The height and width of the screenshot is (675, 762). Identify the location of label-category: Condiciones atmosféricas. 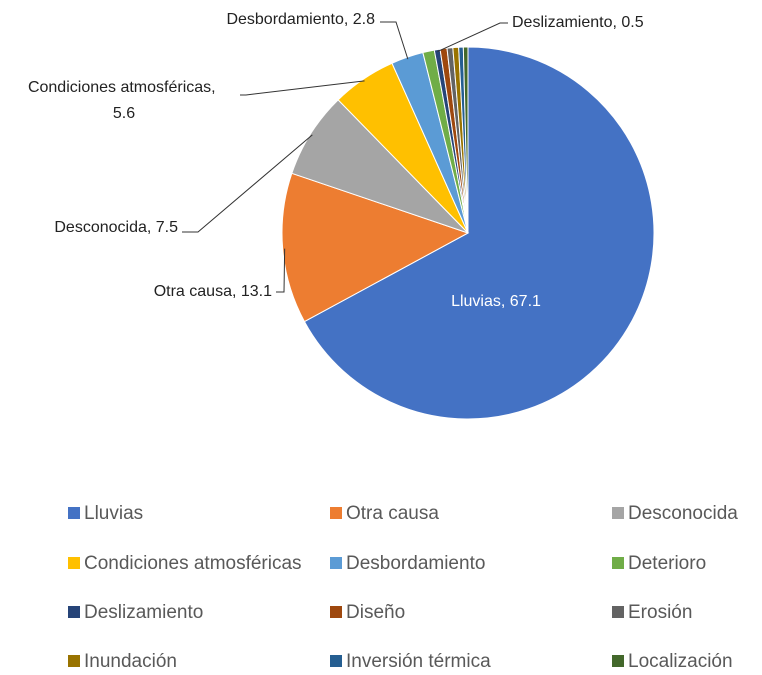
(119, 87).